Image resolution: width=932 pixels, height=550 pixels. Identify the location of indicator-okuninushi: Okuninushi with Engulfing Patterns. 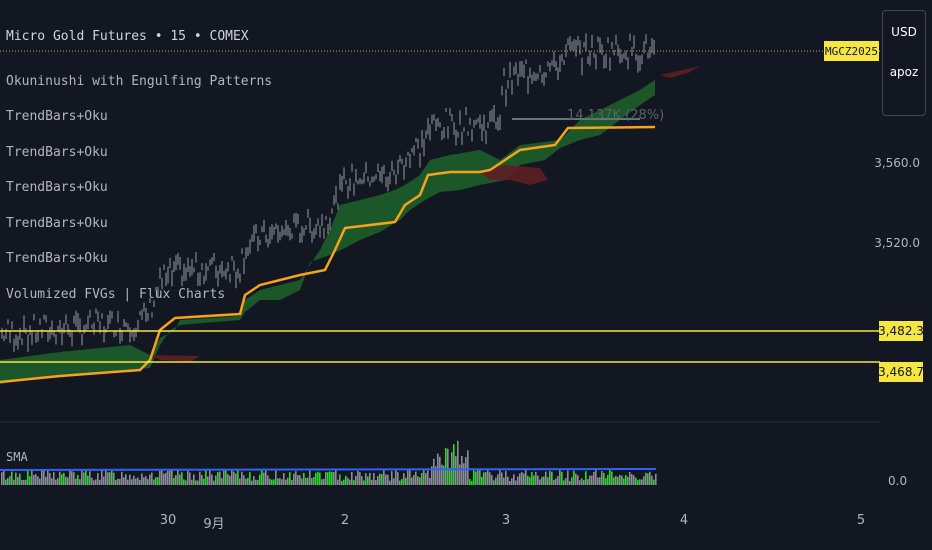
(139, 81).